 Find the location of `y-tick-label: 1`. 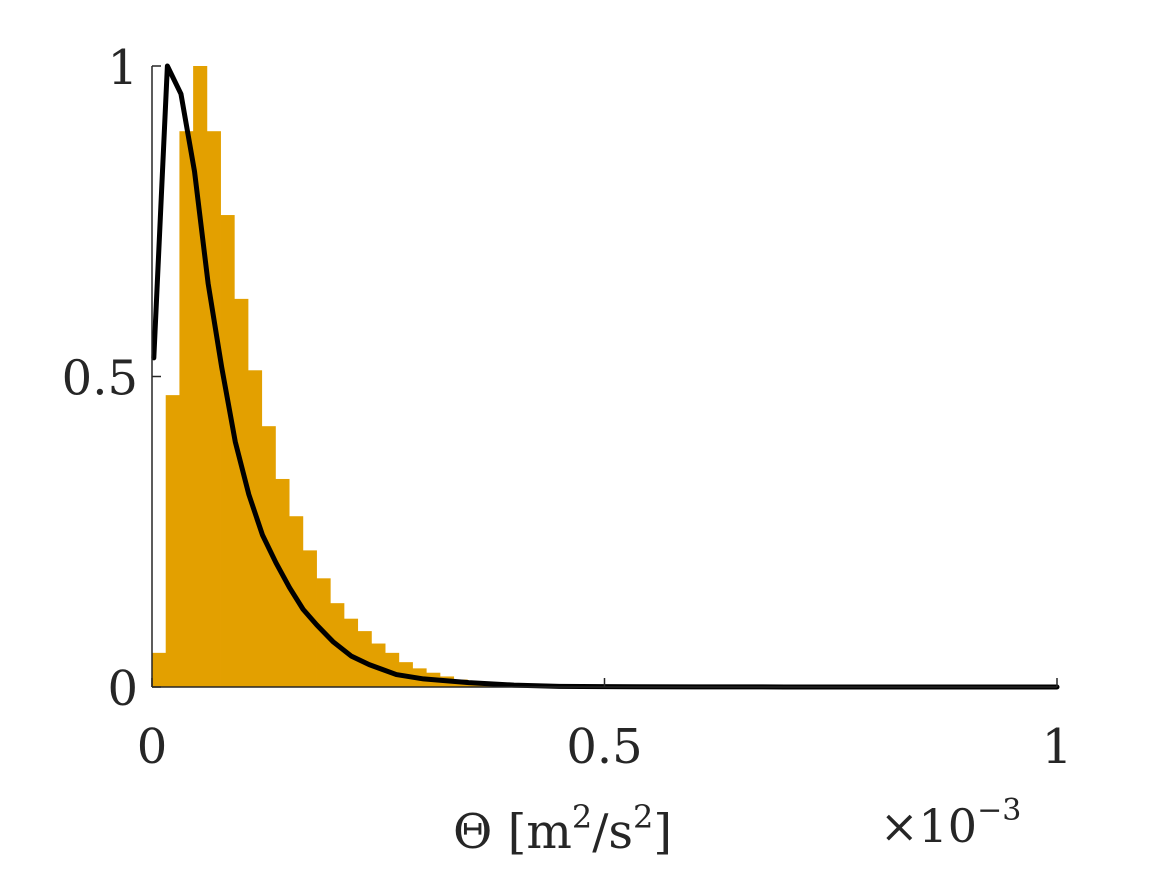

y-tick-label: 1 is located at coordinates (122, 68).